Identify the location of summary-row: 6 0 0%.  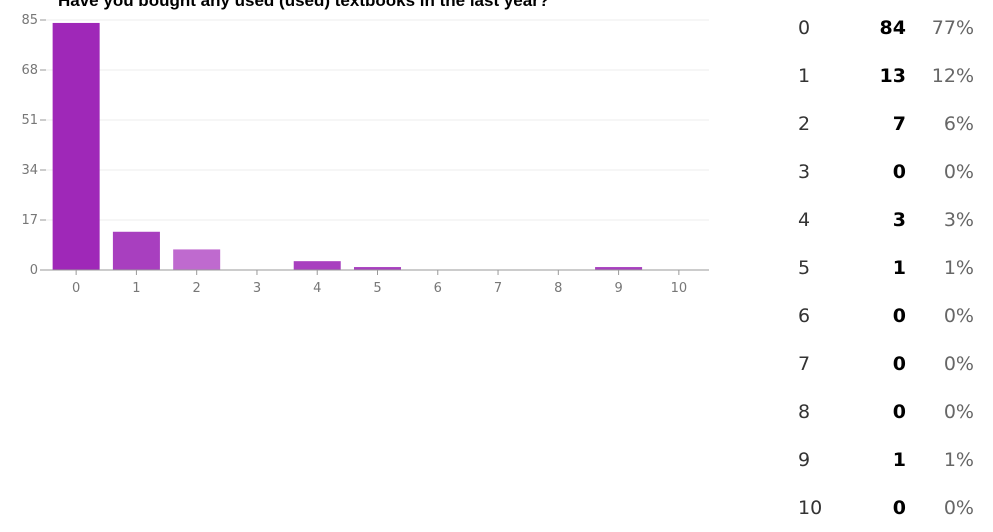
(882, 316).